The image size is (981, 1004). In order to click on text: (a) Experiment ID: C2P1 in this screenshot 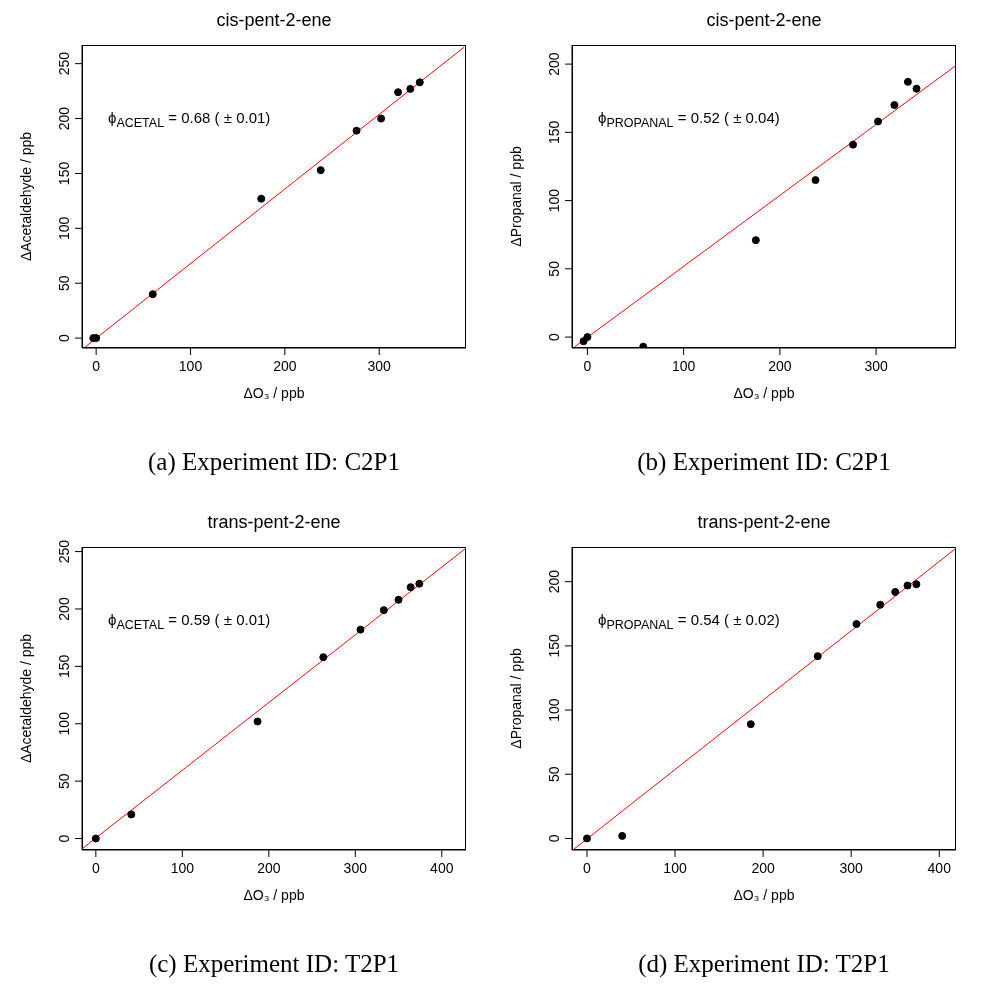, I will do `click(274, 462)`.